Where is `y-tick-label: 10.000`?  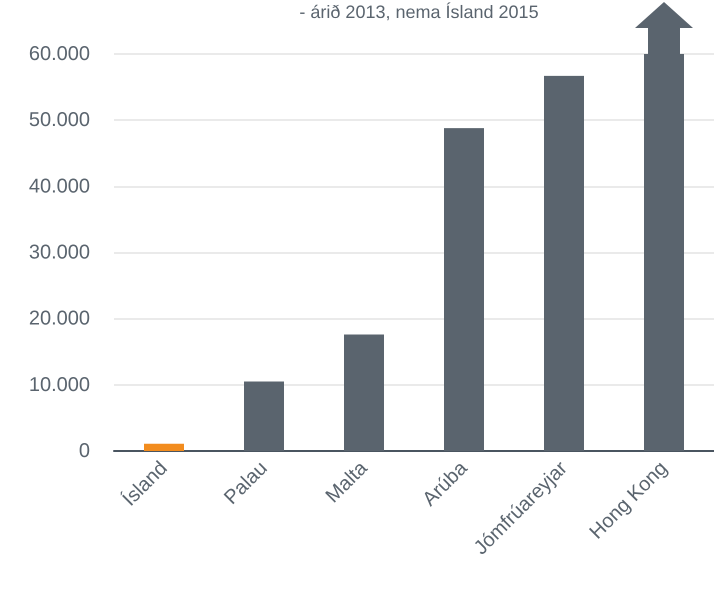 y-tick-label: 10.000 is located at coordinates (59, 385).